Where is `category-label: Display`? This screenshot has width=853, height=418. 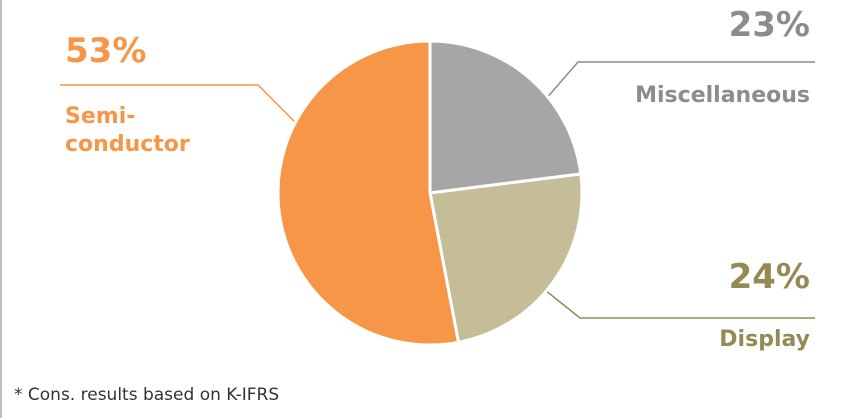 category-label: Display is located at coordinates (764, 339).